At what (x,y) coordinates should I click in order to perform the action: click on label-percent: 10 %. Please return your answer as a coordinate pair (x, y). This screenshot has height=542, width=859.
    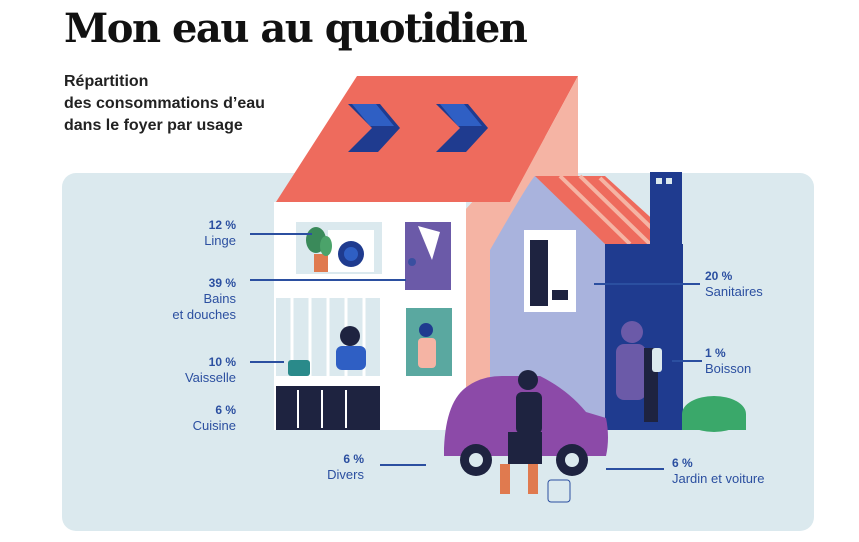
    Looking at the image, I should click on (222, 362).